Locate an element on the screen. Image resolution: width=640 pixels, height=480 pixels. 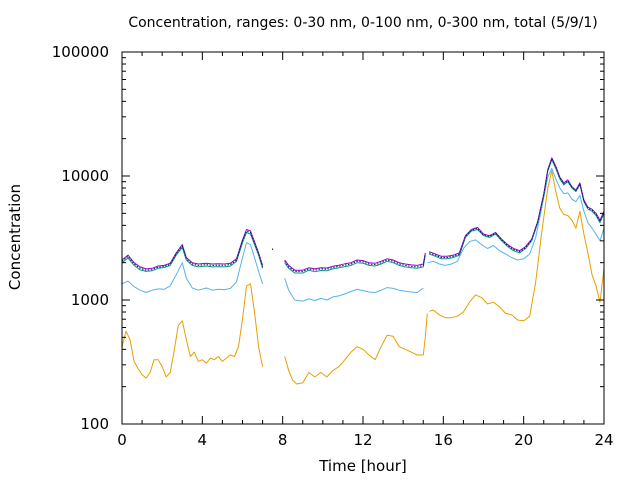
x-tick-label: 24 is located at coordinates (603, 440).